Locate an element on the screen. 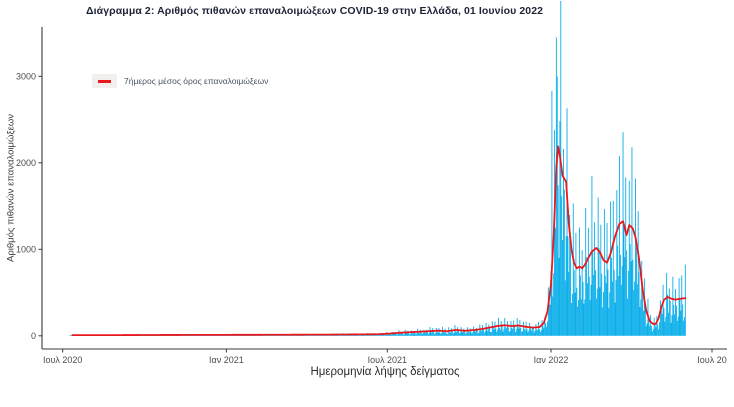 The image size is (734, 407). x-axis-label: Ημερομηνία λήψης δείγματος is located at coordinates (385, 372).